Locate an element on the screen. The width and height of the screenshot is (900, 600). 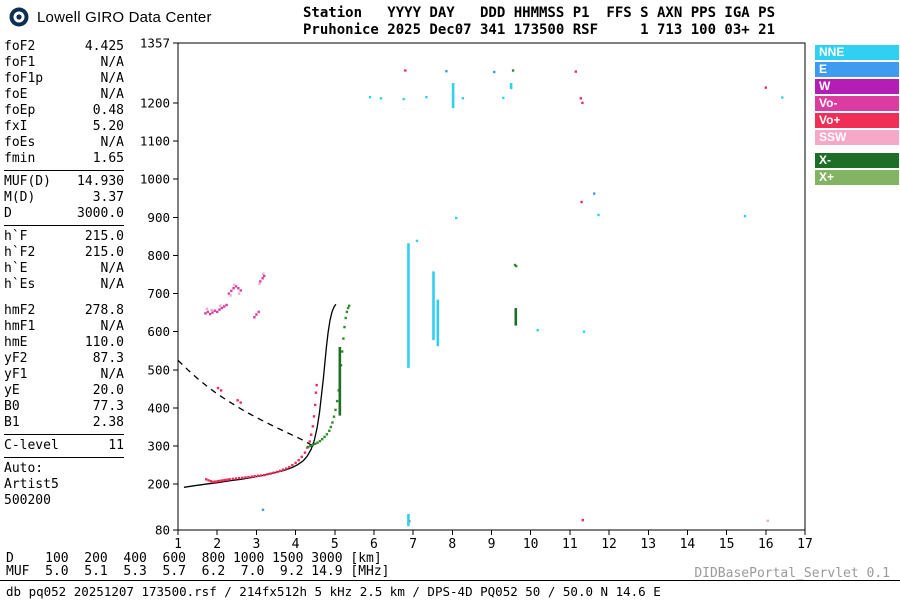
param-label: hmF2 is located at coordinates (20, 310).